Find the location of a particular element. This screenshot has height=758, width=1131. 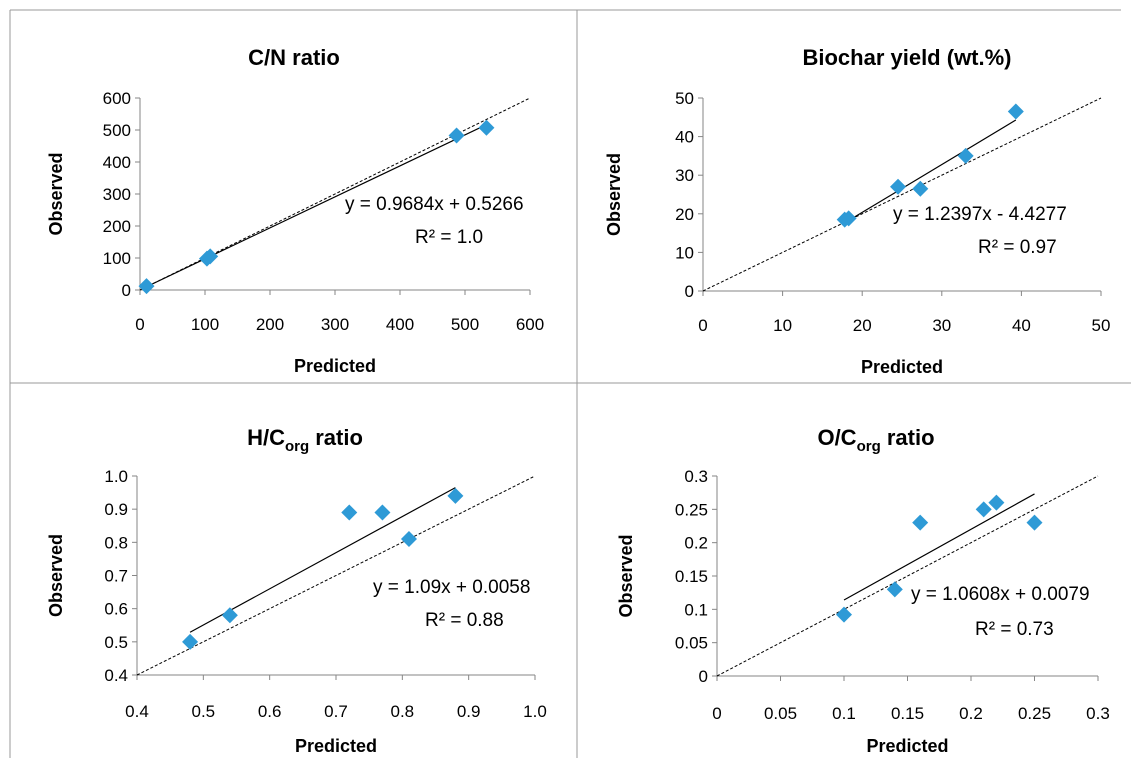

x-tick-label: 40 is located at coordinates (1021, 325).